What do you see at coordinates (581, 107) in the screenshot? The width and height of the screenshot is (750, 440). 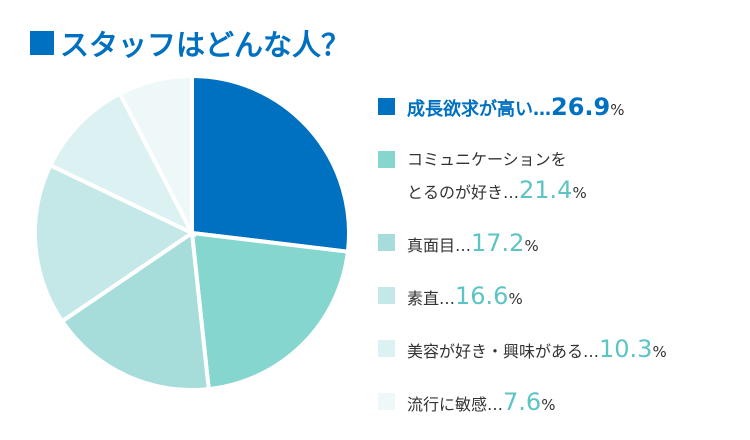 I see `value-label: 26.9` at bounding box center [581, 107].